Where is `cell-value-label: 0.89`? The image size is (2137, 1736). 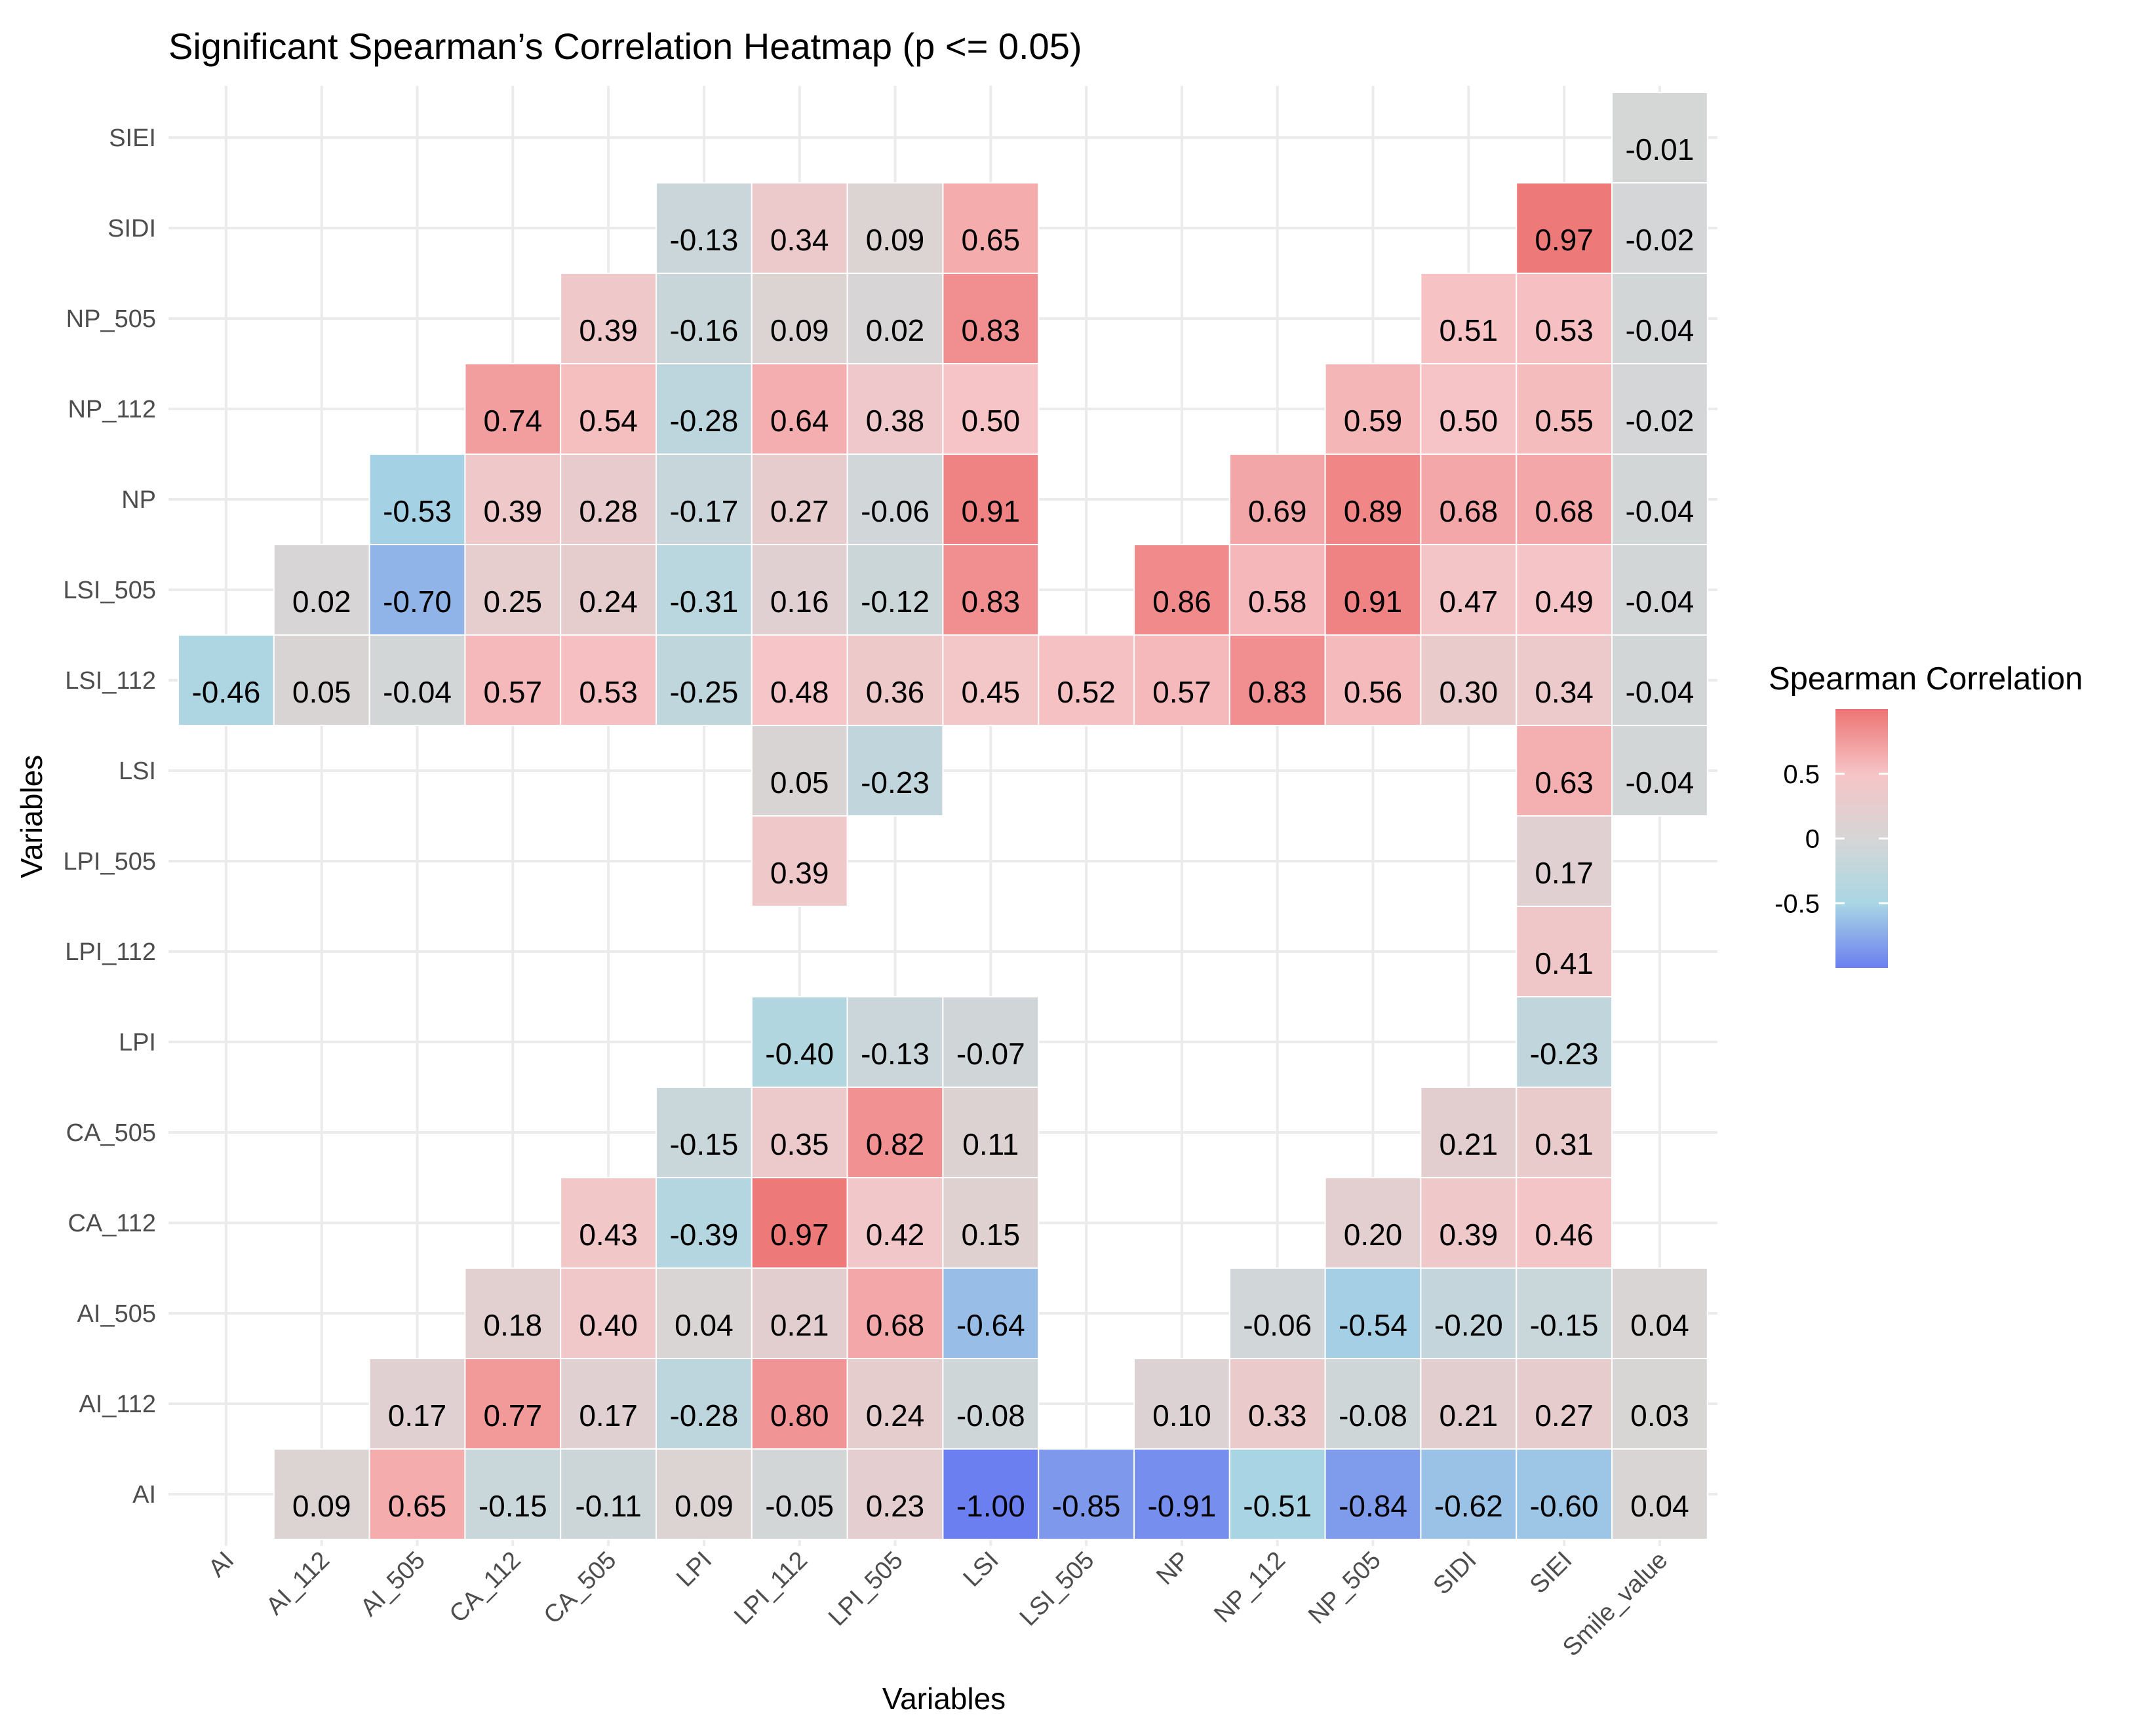
cell-value-label: 0.89 is located at coordinates (1373, 511).